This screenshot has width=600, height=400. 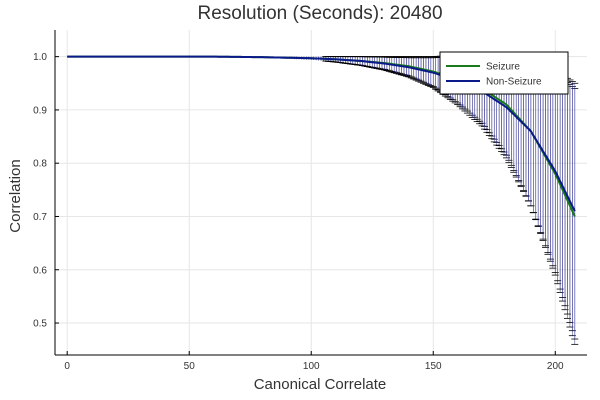 What do you see at coordinates (40, 164) in the screenshot?
I see `y-tick-label: 0.8` at bounding box center [40, 164].